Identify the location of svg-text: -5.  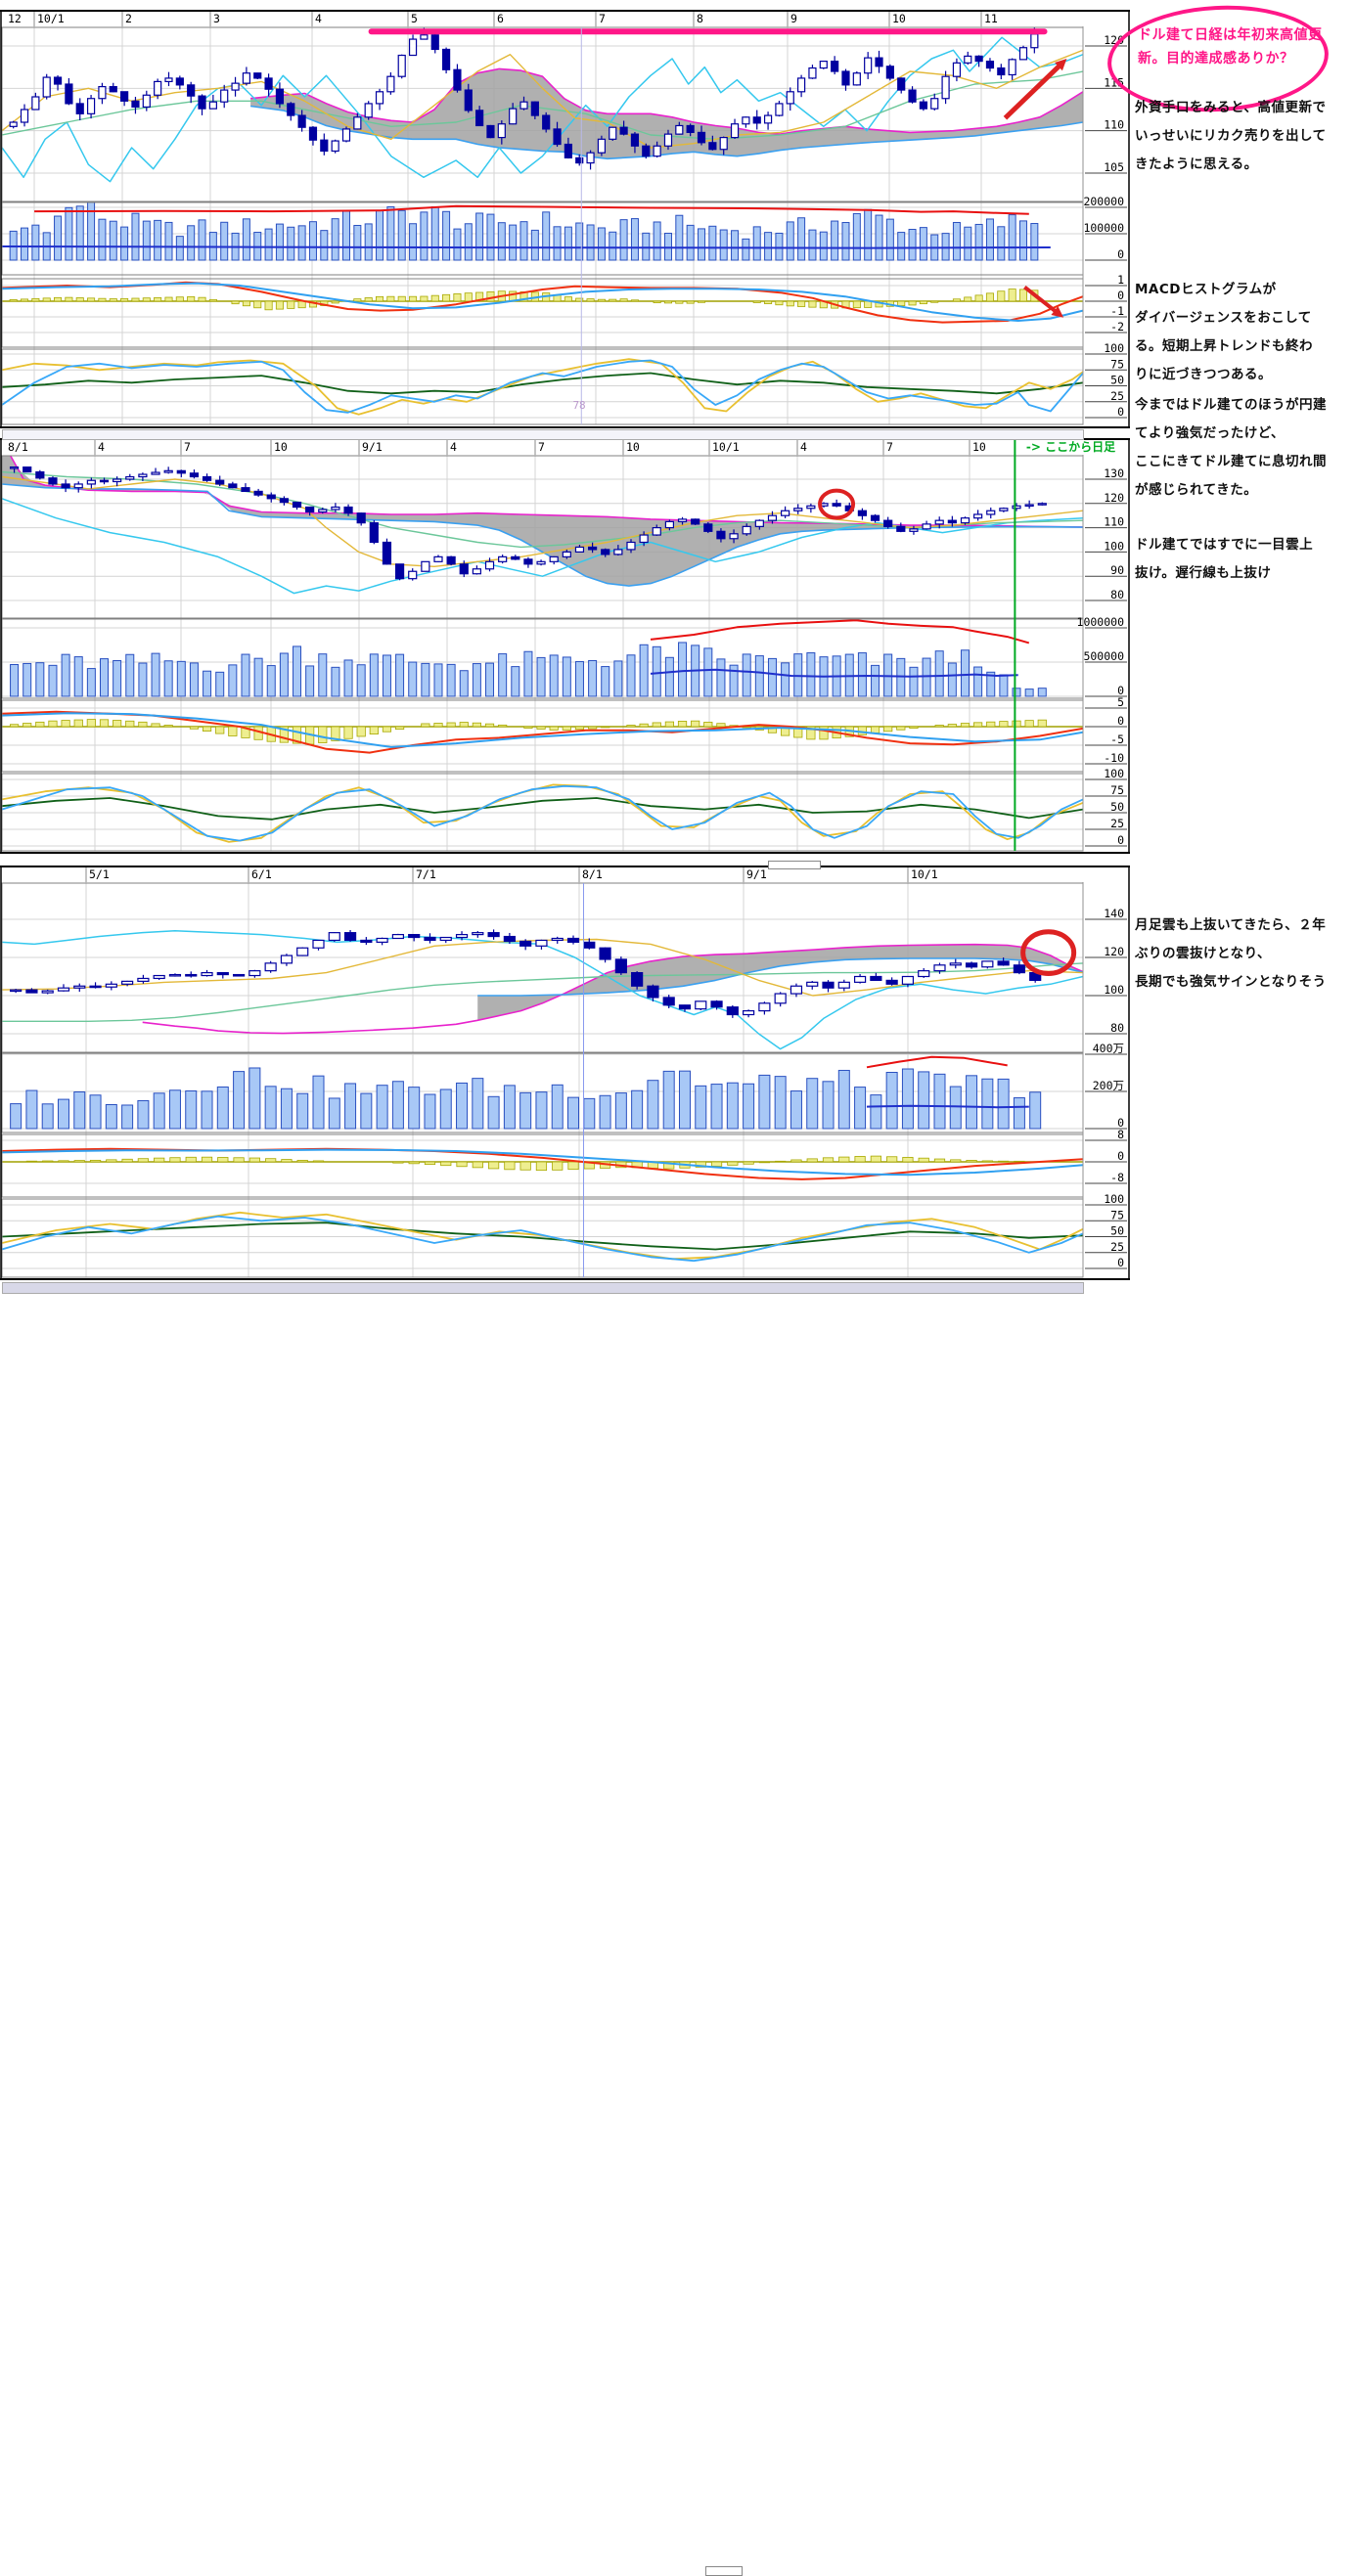
(1117, 739).